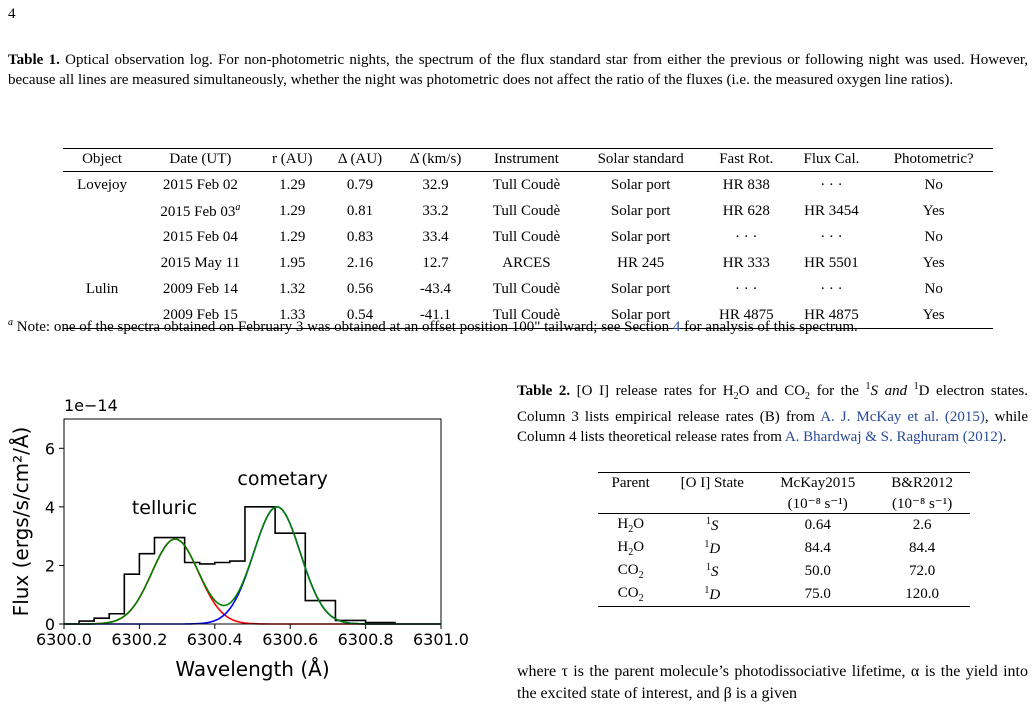  I want to click on footnote-marker: a, so click(10, 322).